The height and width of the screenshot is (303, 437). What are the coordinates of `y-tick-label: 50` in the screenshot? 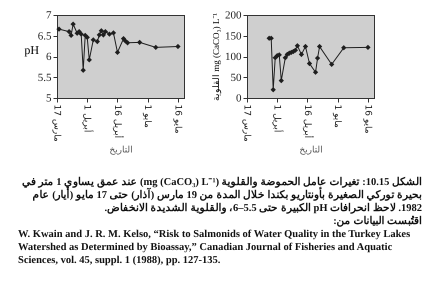 It's located at (236, 78).